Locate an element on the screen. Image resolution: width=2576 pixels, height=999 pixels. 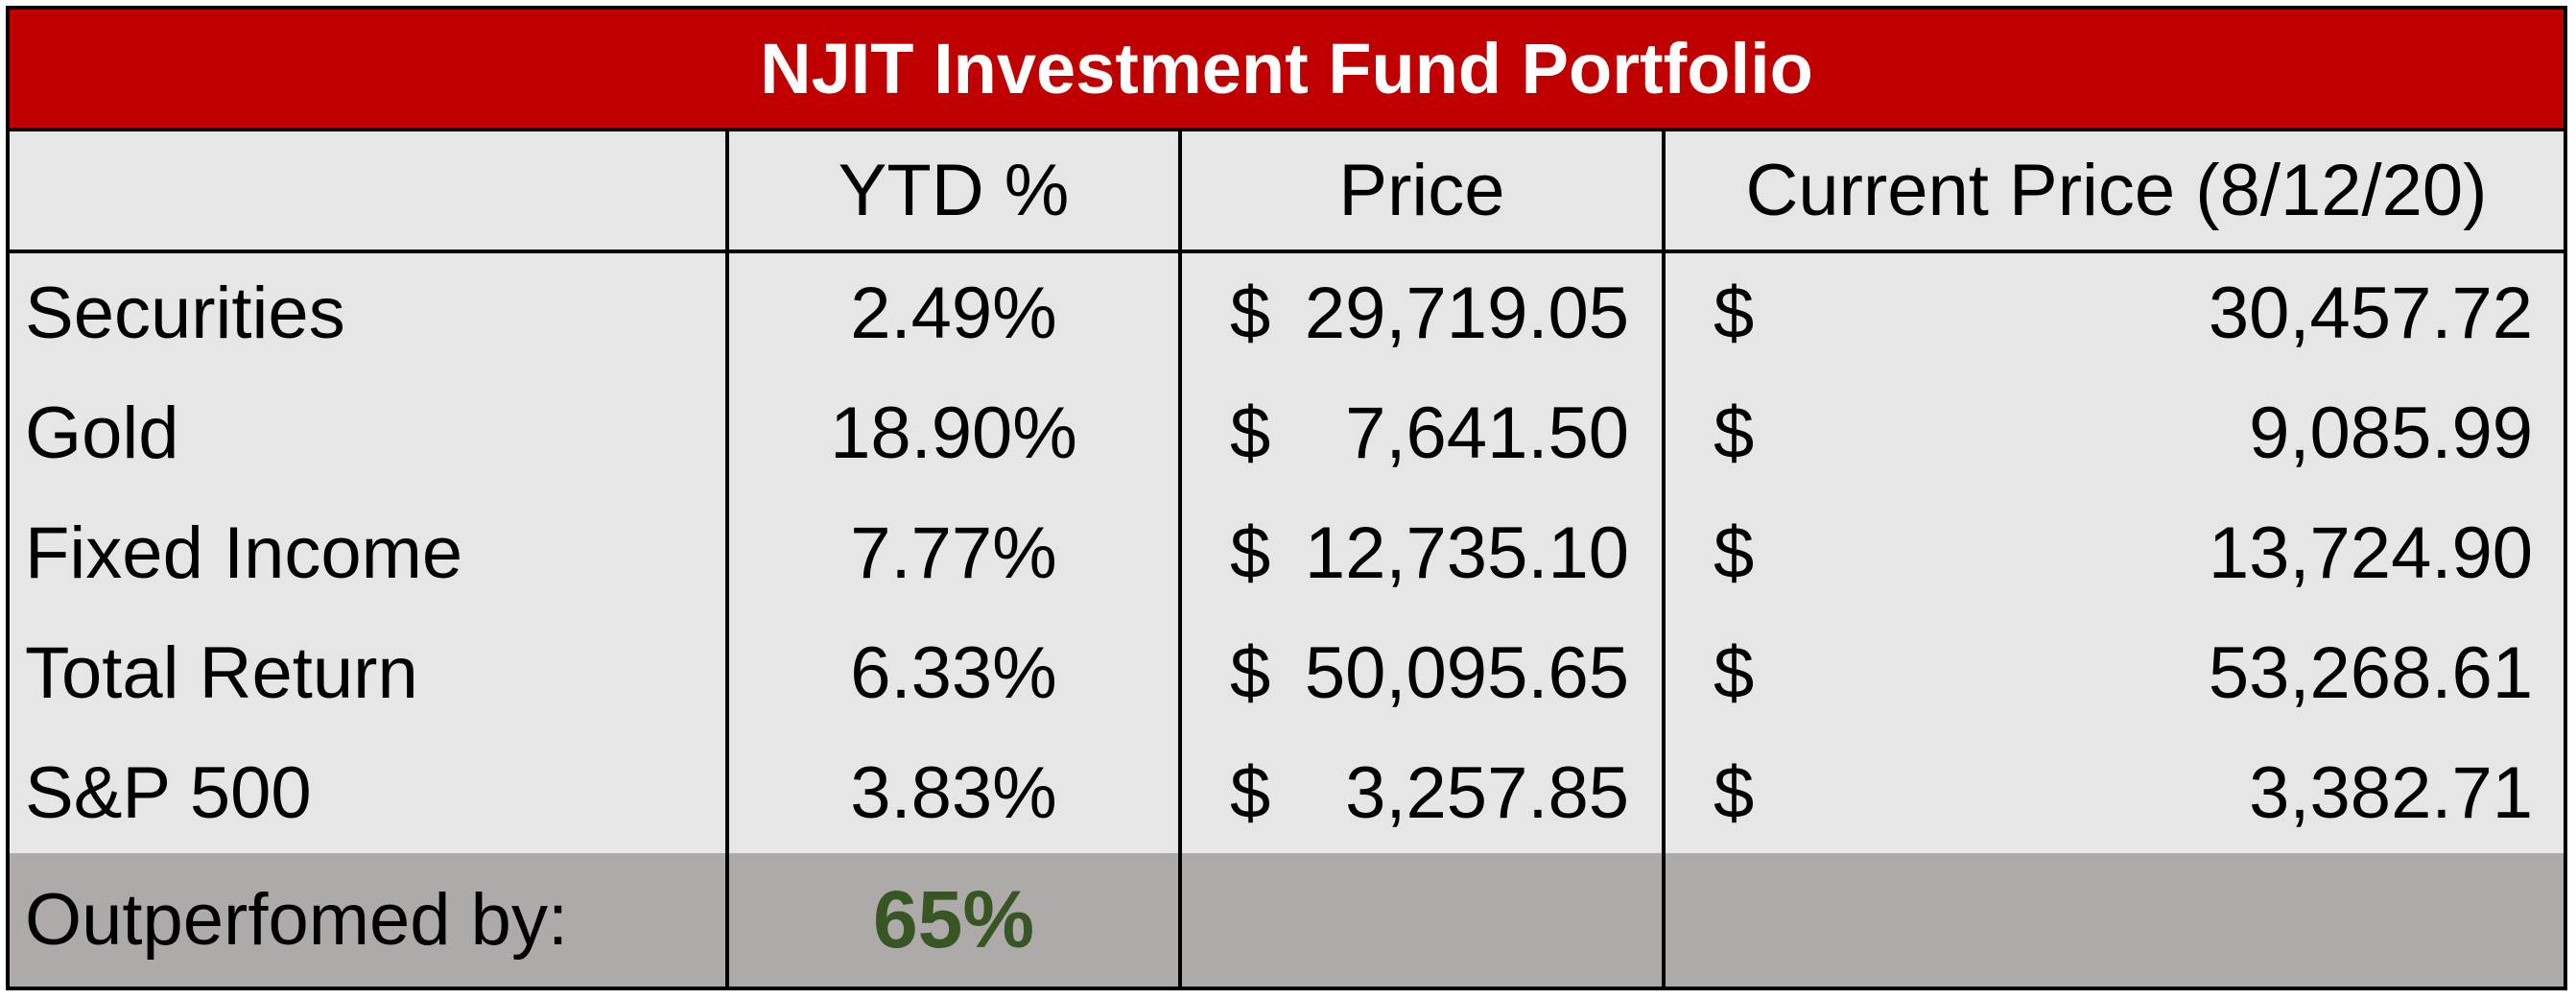
header-cell-current-price: Current Price (8/12/20) is located at coordinates (2116, 190).